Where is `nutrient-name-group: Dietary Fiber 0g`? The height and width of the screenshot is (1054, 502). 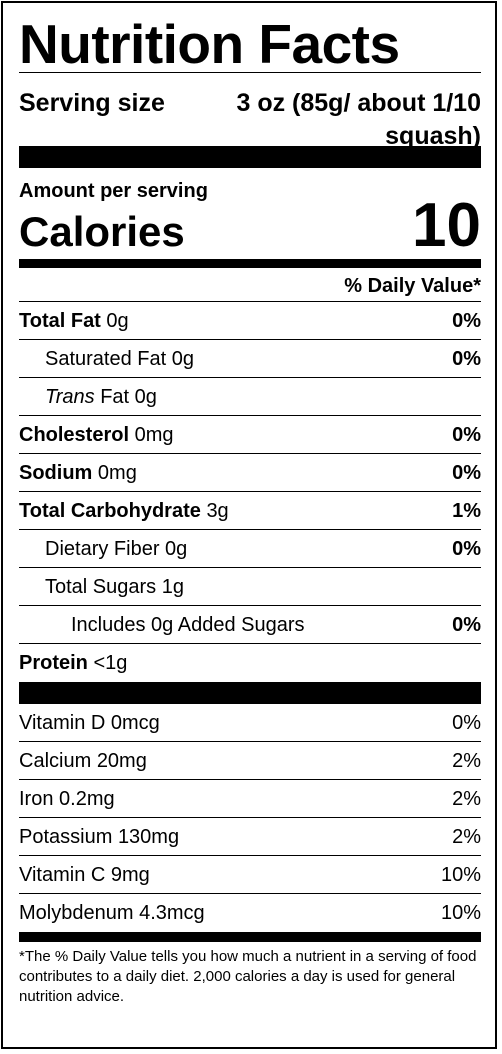 nutrient-name-group: Dietary Fiber 0g is located at coordinates (103, 548).